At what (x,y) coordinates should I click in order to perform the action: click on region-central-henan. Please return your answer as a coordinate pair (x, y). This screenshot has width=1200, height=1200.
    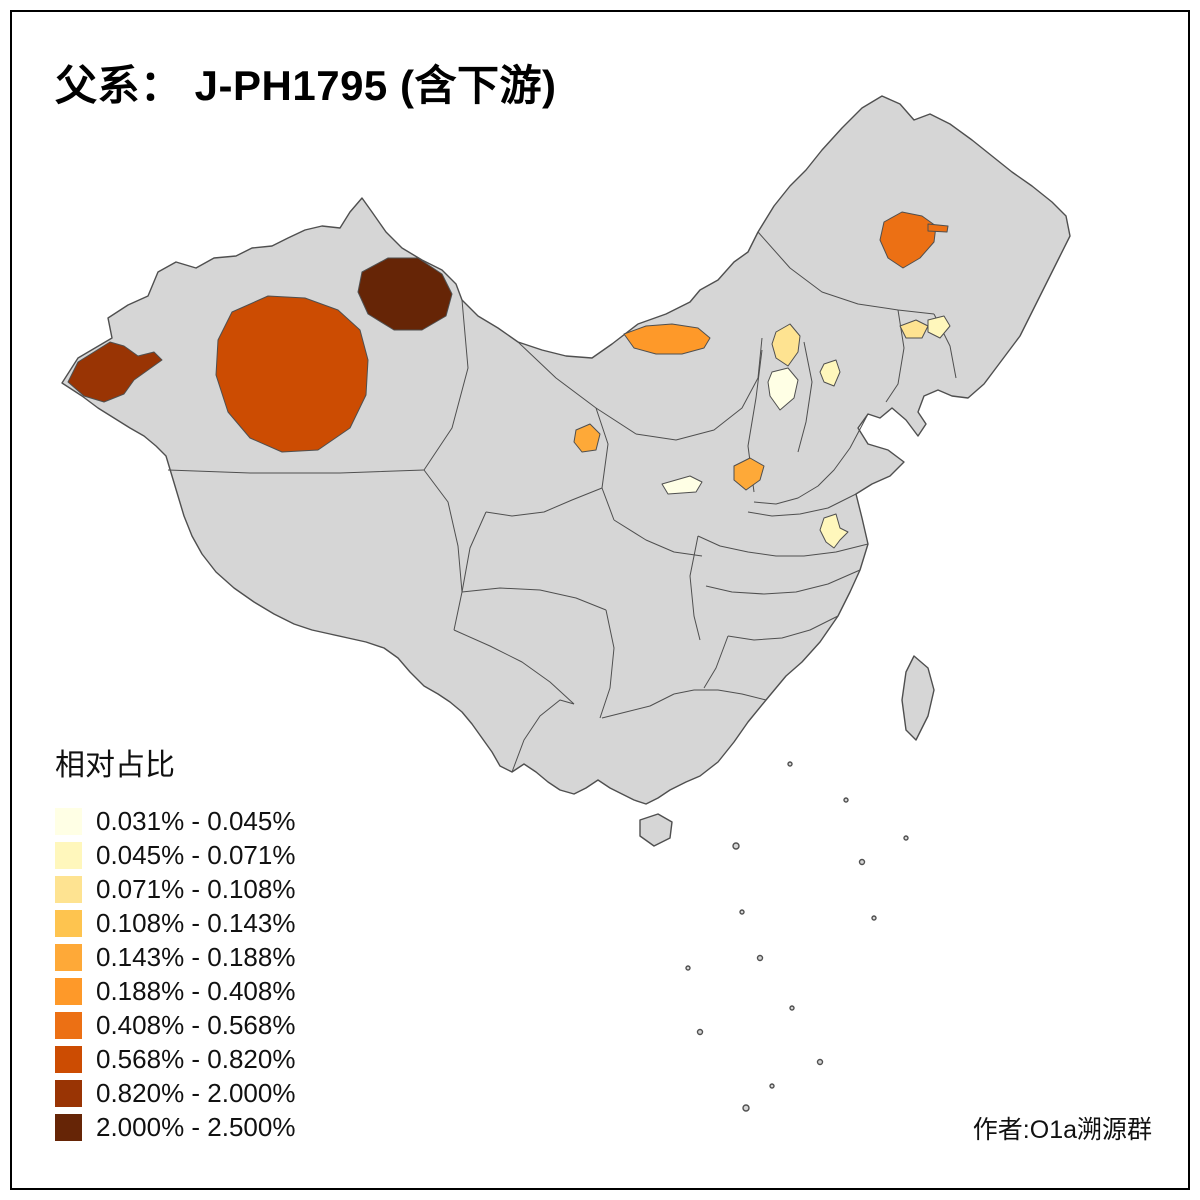
    Looking at the image, I should click on (834, 531).